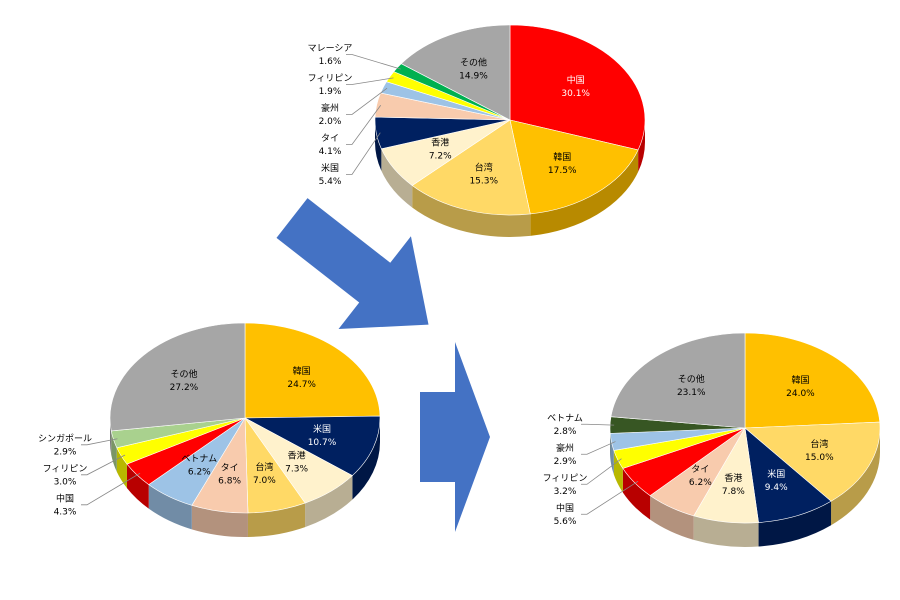 The width and height of the screenshot is (900, 600). What do you see at coordinates (800, 394) in the screenshot?
I see `value-label: 24.0%` at bounding box center [800, 394].